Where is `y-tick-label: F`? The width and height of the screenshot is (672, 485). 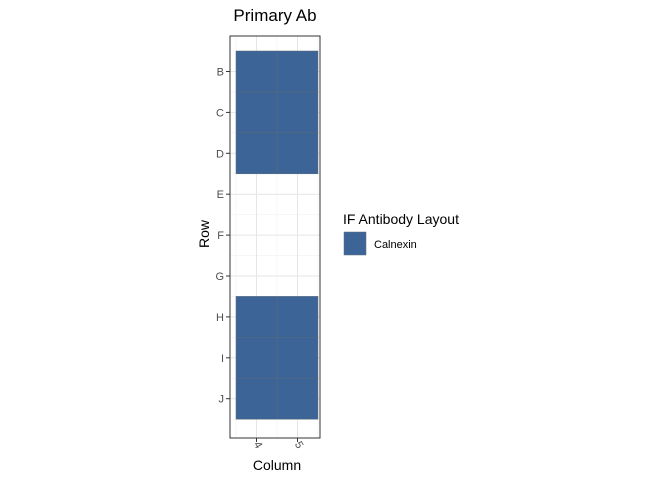 y-tick-label: F is located at coordinates (220, 236).